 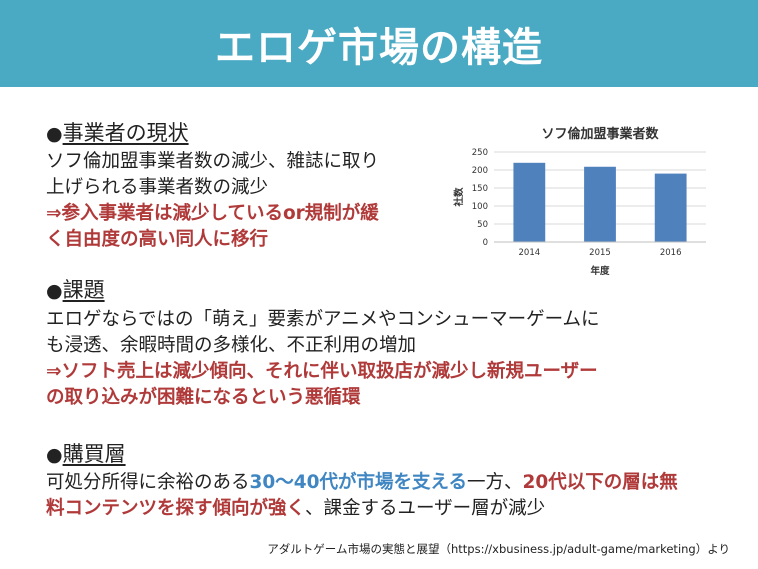 I want to click on x-axis-label: 年度, so click(x=600, y=271).